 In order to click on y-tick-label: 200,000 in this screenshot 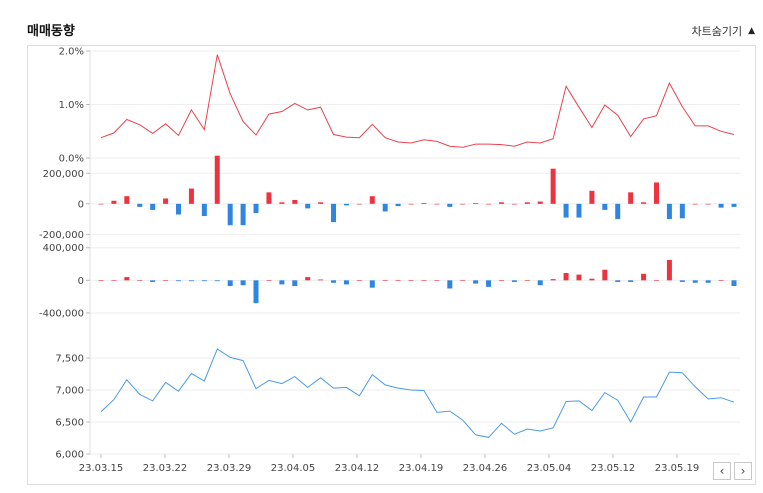, I will do `click(63, 174)`.